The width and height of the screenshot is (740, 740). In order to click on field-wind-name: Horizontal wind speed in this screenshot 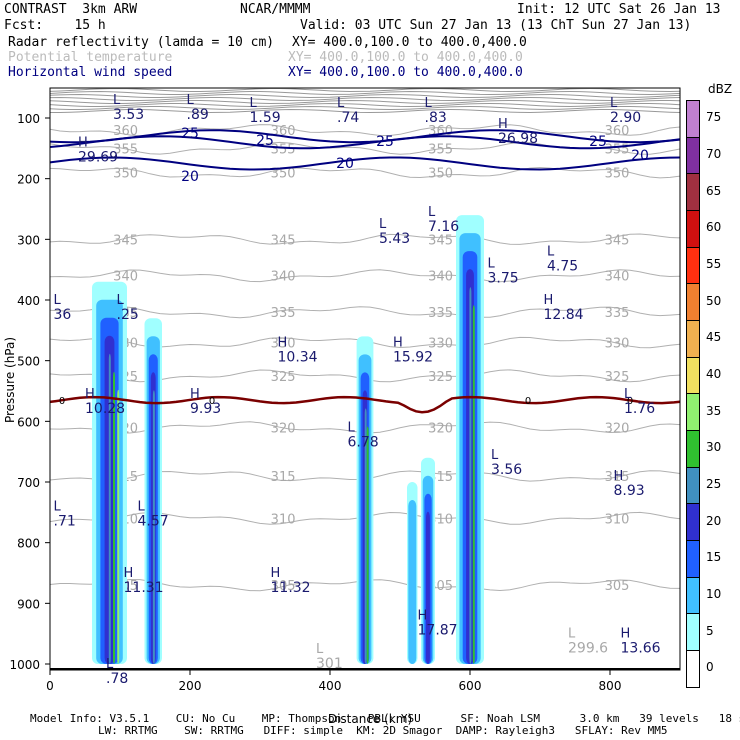, I will do `click(90, 72)`.